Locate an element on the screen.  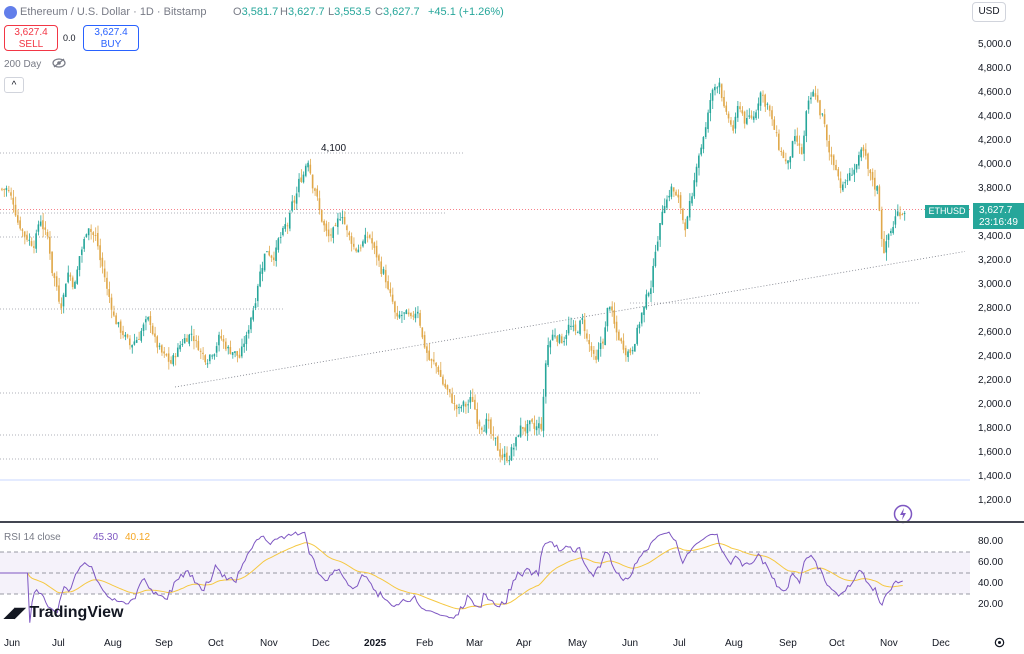
collapse-indicators-button: ^ is located at coordinates (14, 85).